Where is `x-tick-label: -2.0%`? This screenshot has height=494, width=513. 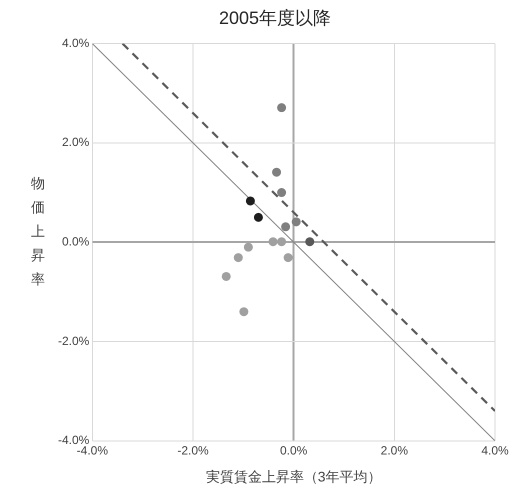
x-tick-label: -2.0% is located at coordinates (193, 450).